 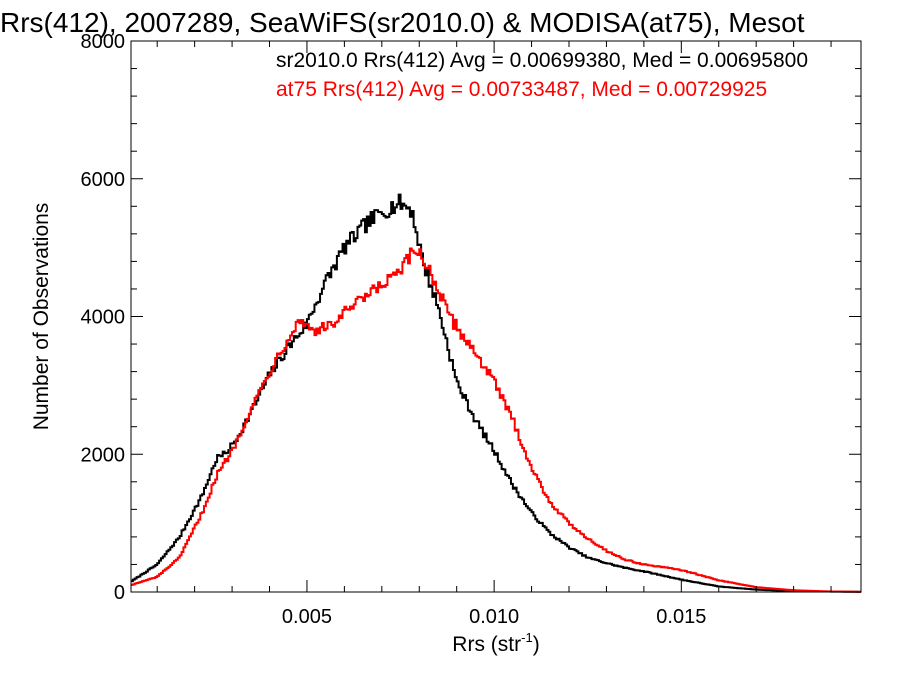 What do you see at coordinates (307, 617) in the screenshot?
I see `x-tick-label: 0.005` at bounding box center [307, 617].